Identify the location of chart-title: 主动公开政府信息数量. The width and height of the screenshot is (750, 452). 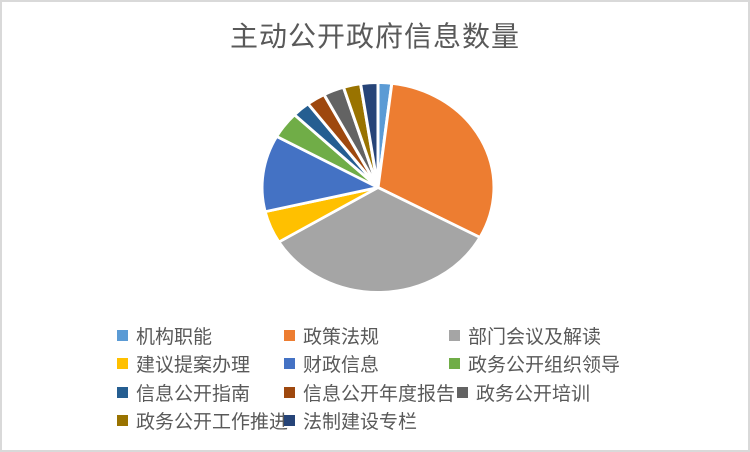
(374, 37).